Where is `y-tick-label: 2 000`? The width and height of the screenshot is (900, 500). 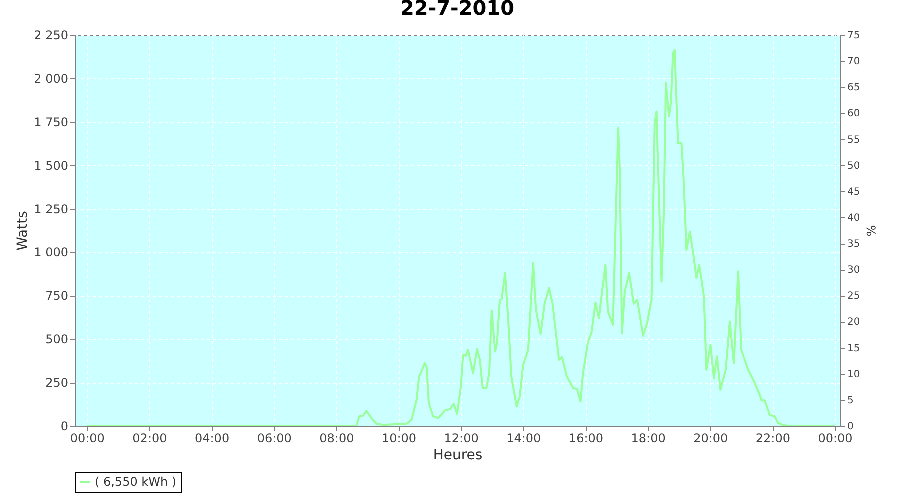
y-tick-label: 2 000 is located at coordinates (51, 79).